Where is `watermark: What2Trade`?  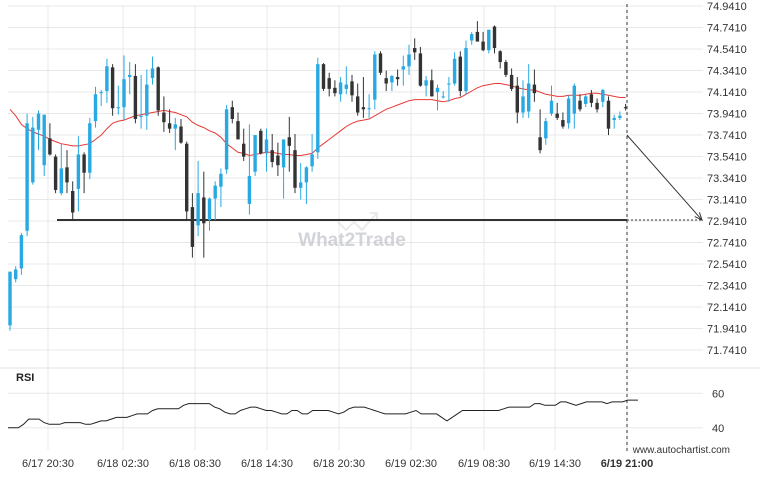 watermark: What2Trade is located at coordinates (352, 231).